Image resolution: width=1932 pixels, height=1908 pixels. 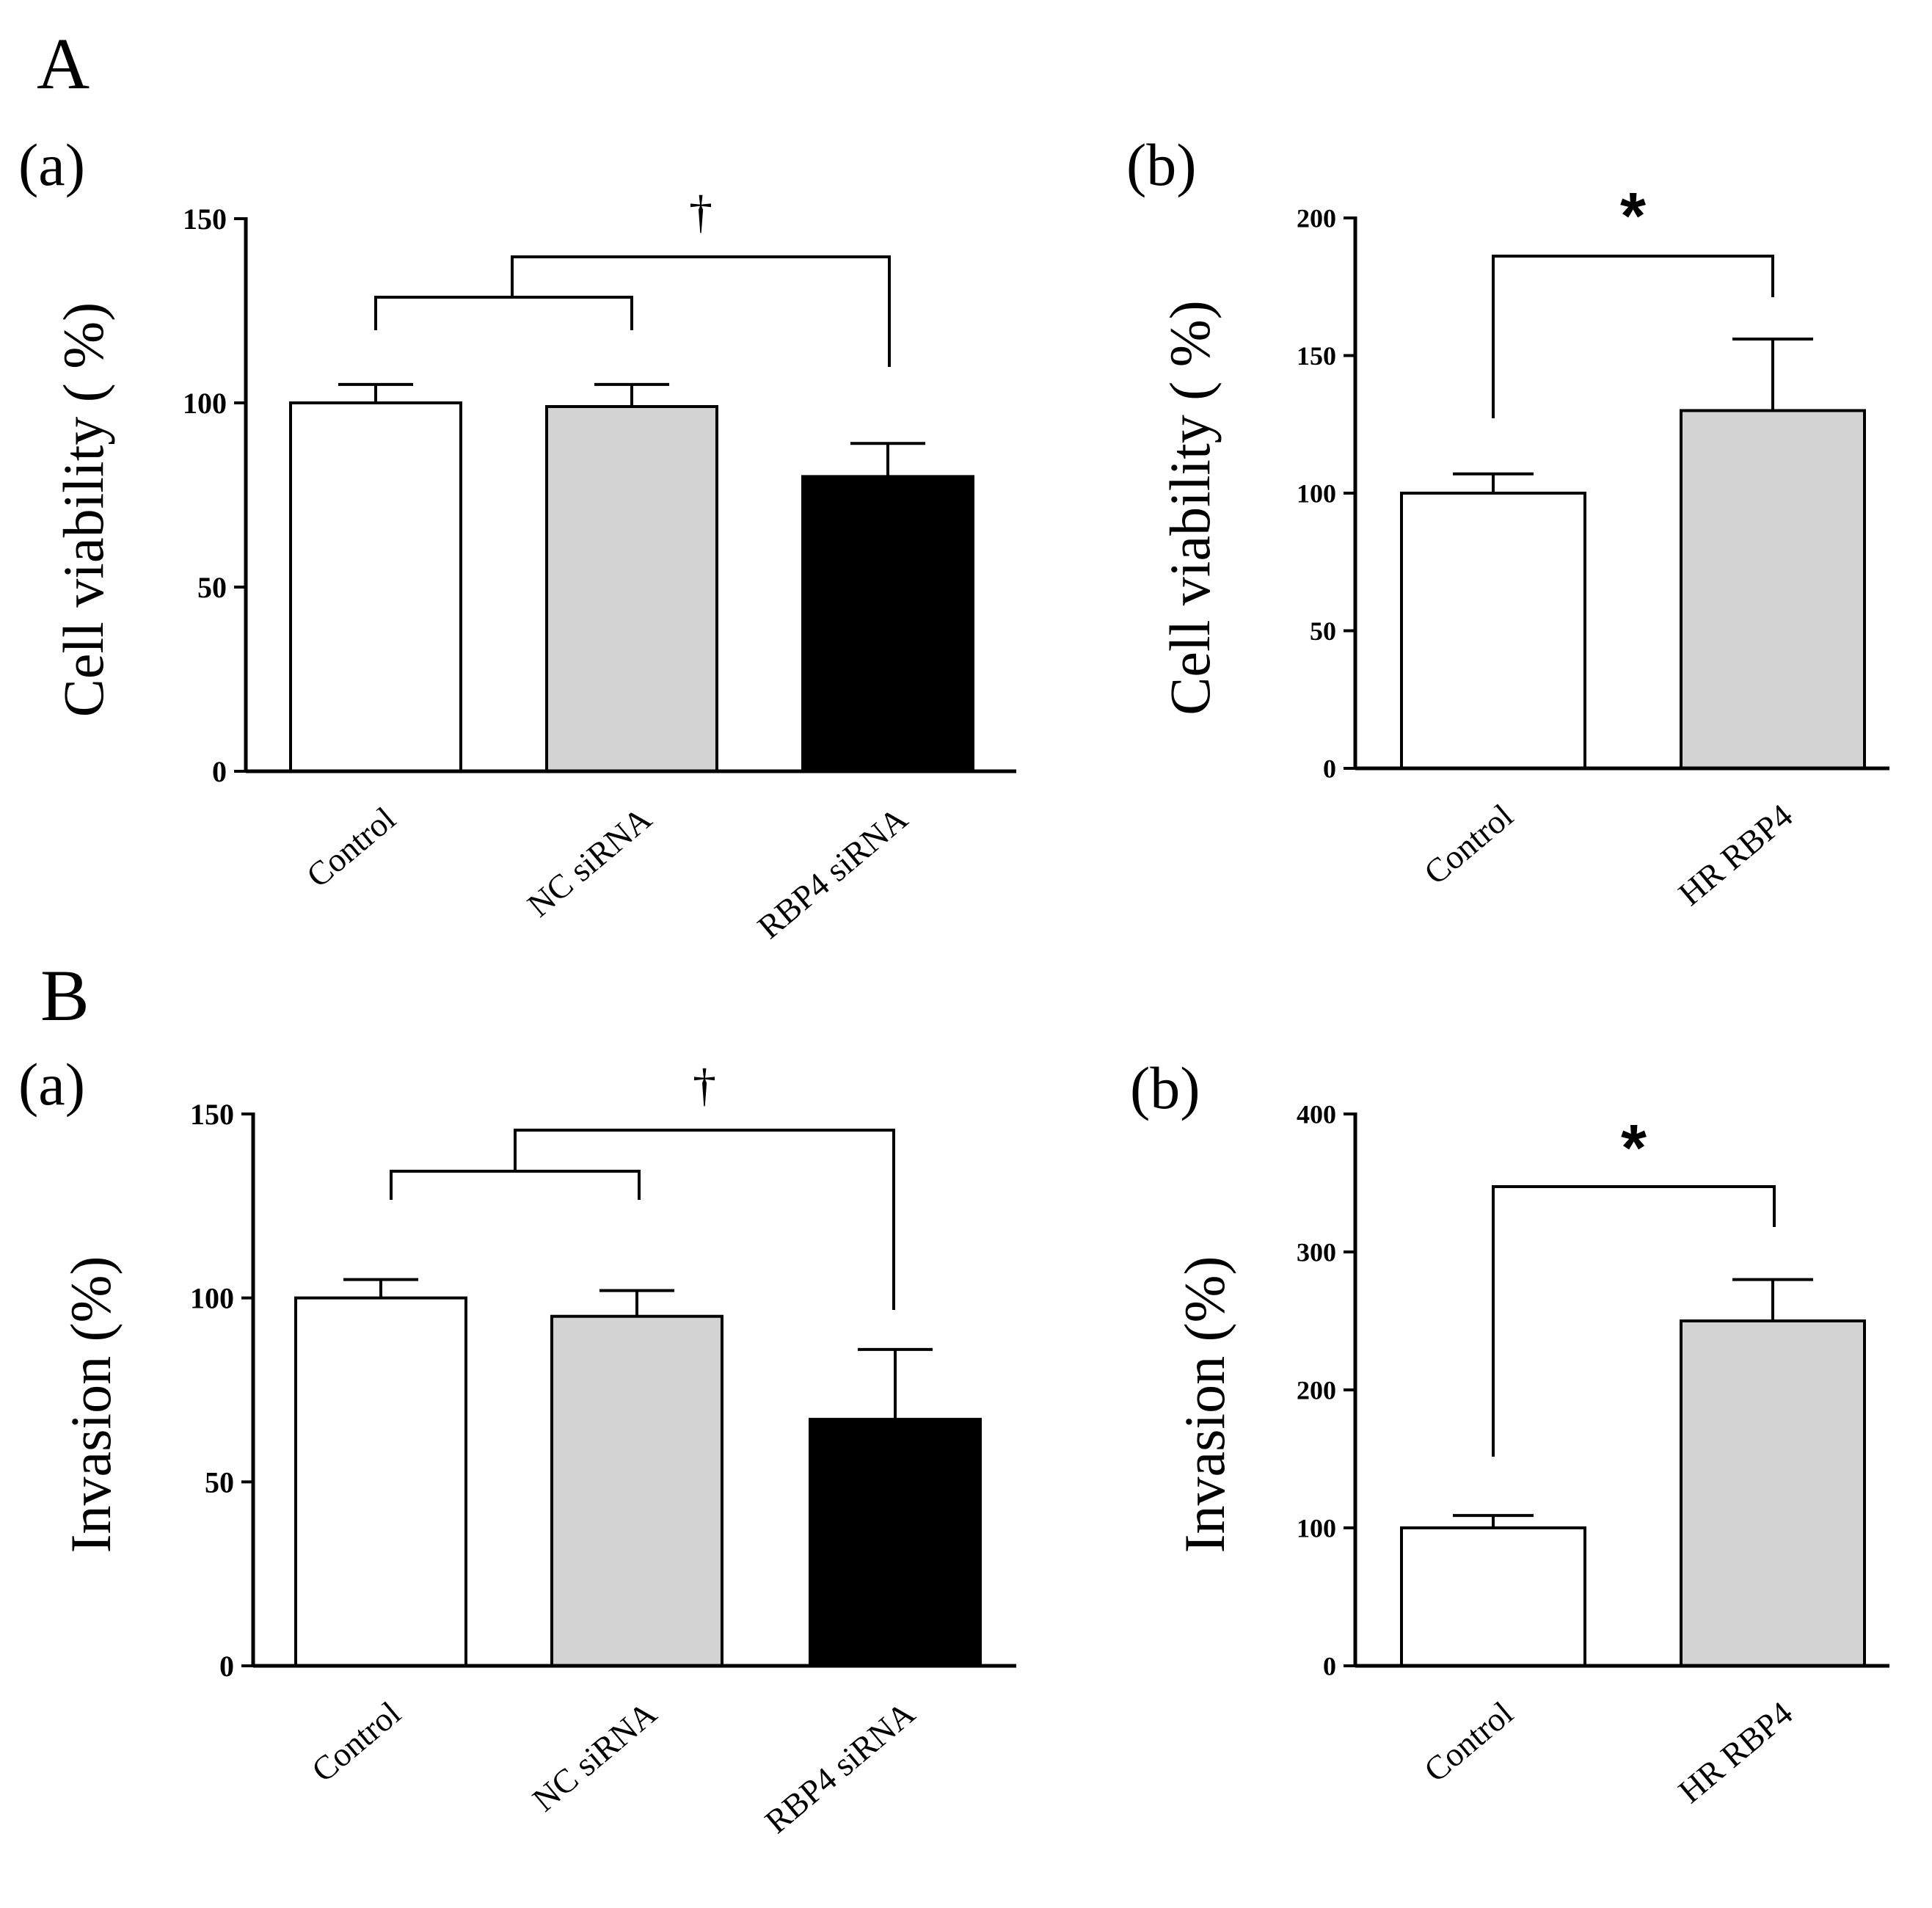 What do you see at coordinates (65, 995) in the screenshot?
I see `panel-label-B: B` at bounding box center [65, 995].